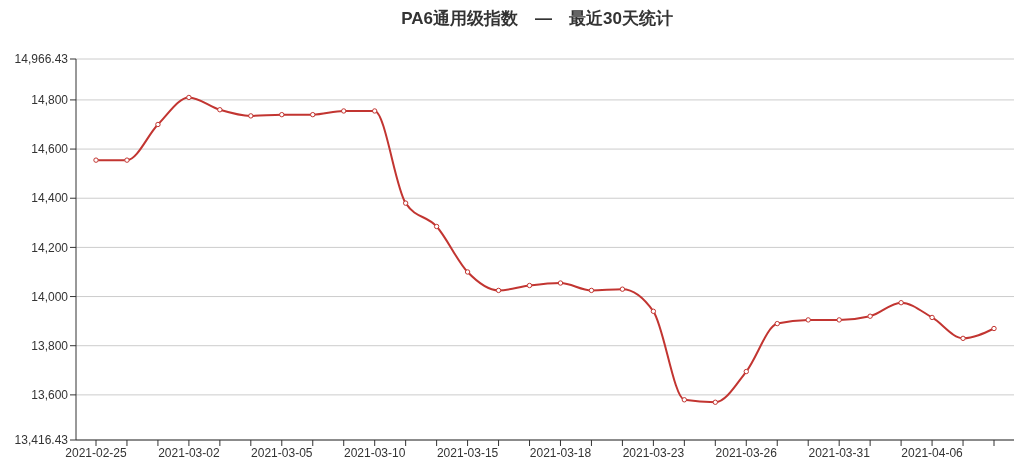 The width and height of the screenshot is (1034, 470). What do you see at coordinates (374, 452) in the screenshot?
I see `x-tick-label: 2021-03-10` at bounding box center [374, 452].